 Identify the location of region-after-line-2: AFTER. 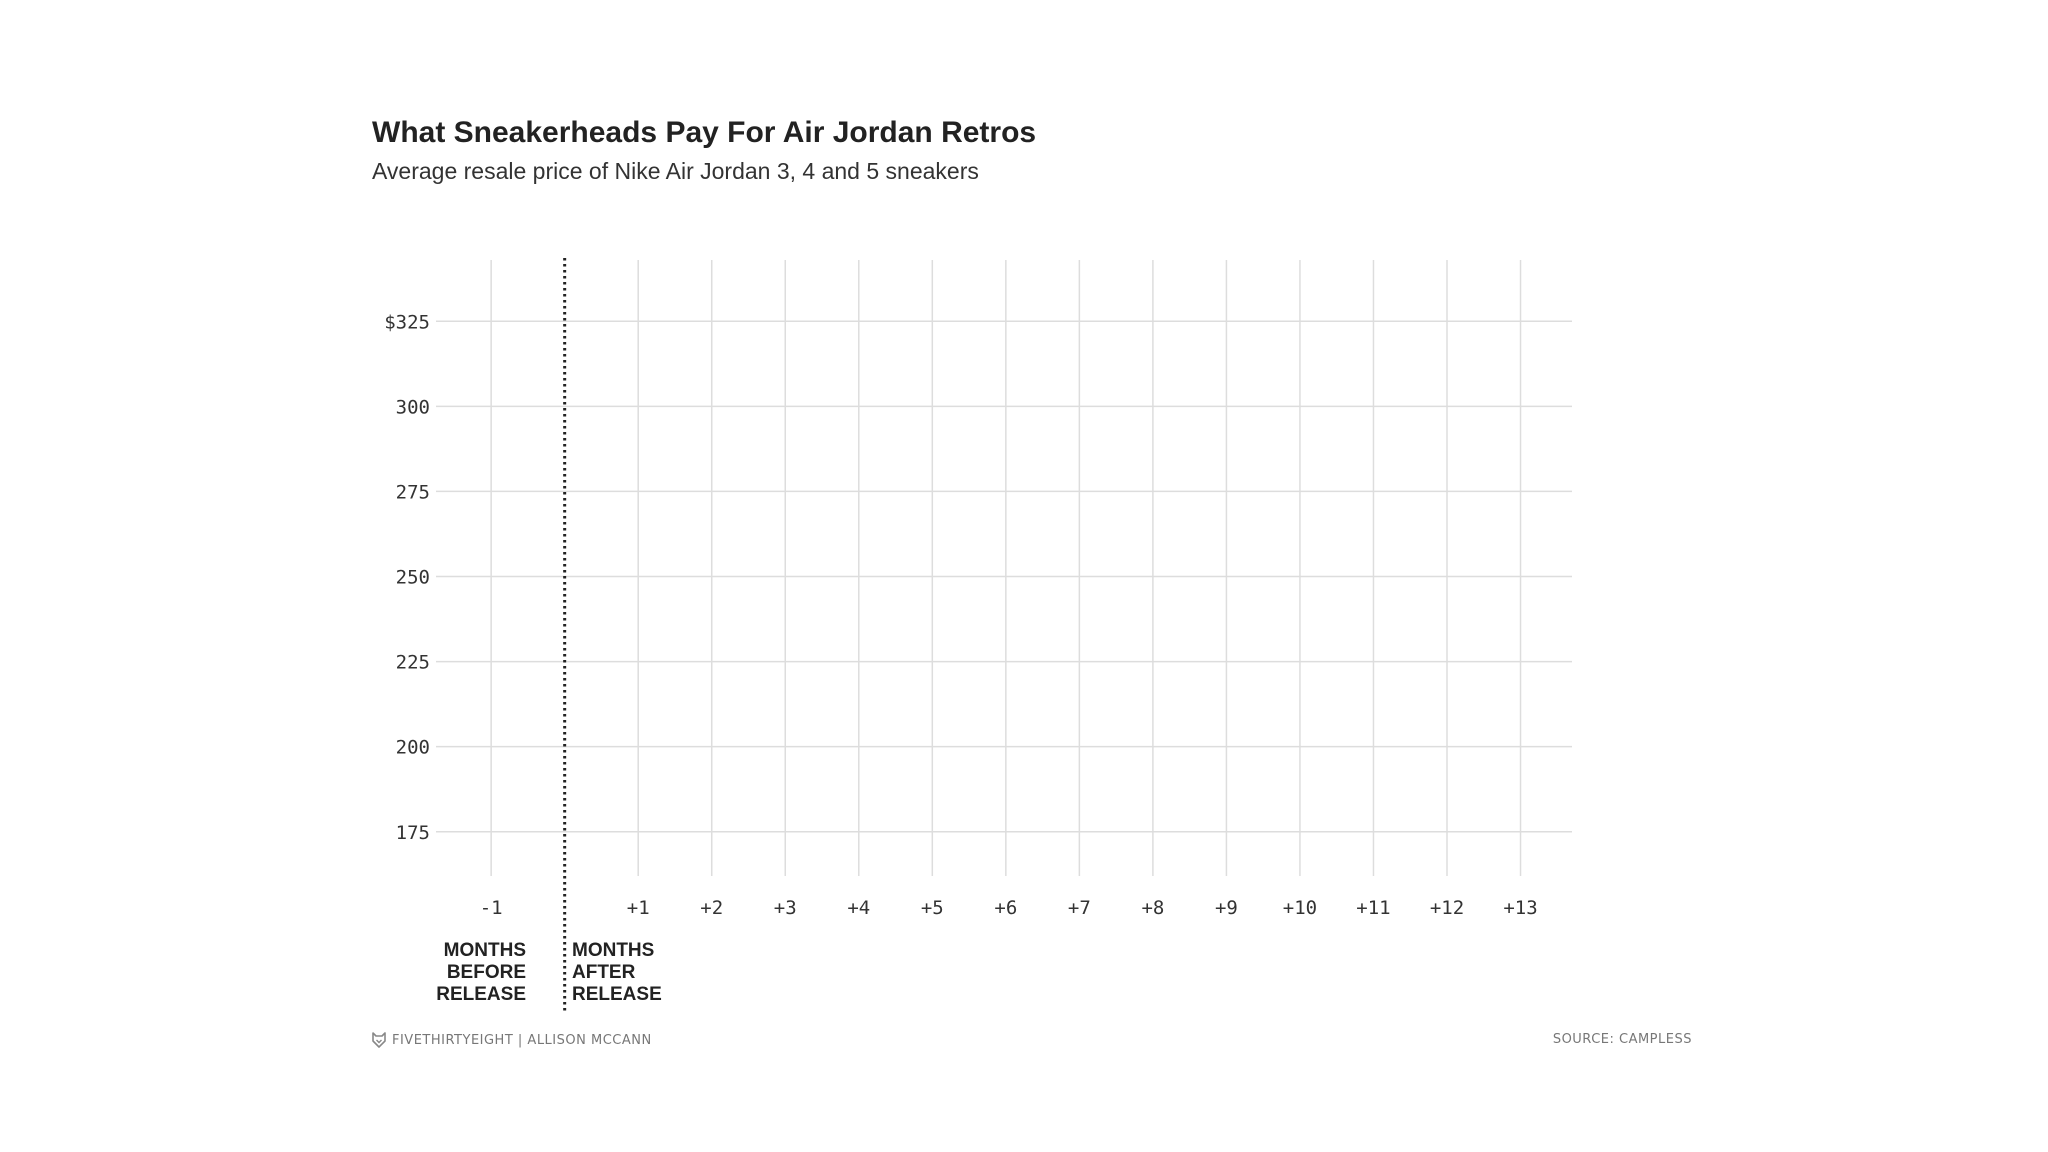
(604, 972).